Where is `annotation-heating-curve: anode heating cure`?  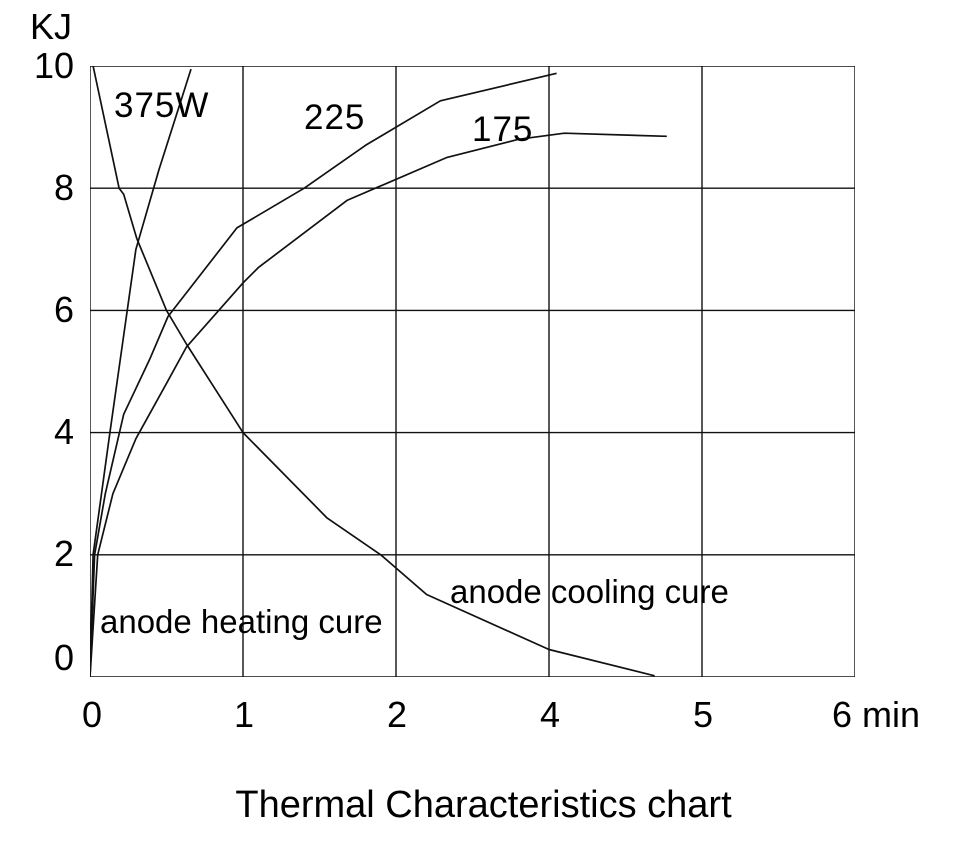 annotation-heating-curve: anode heating cure is located at coordinates (241, 621).